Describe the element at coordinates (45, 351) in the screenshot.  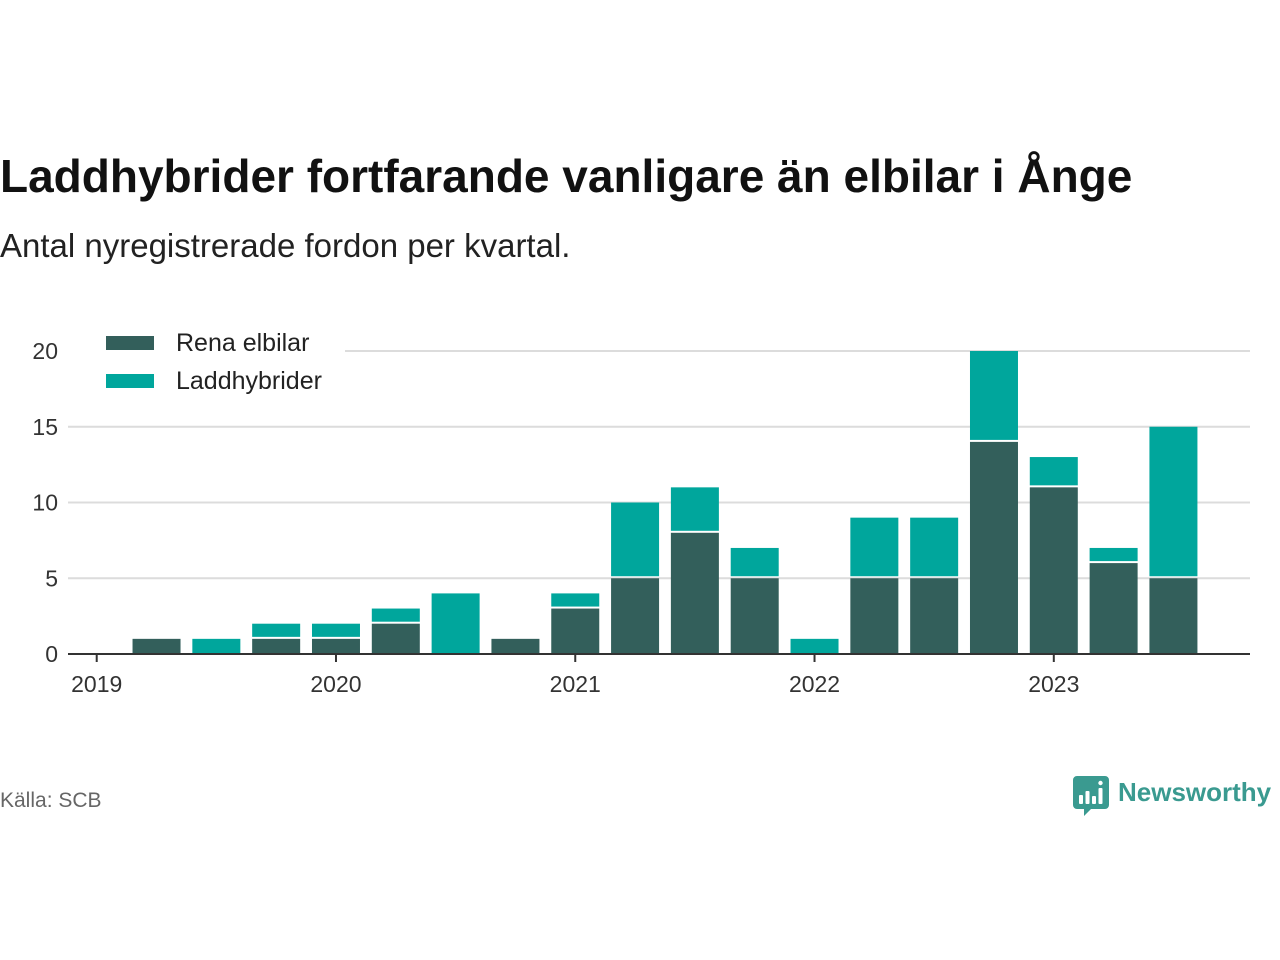
I see `y-tick-label-20: 20` at that location.